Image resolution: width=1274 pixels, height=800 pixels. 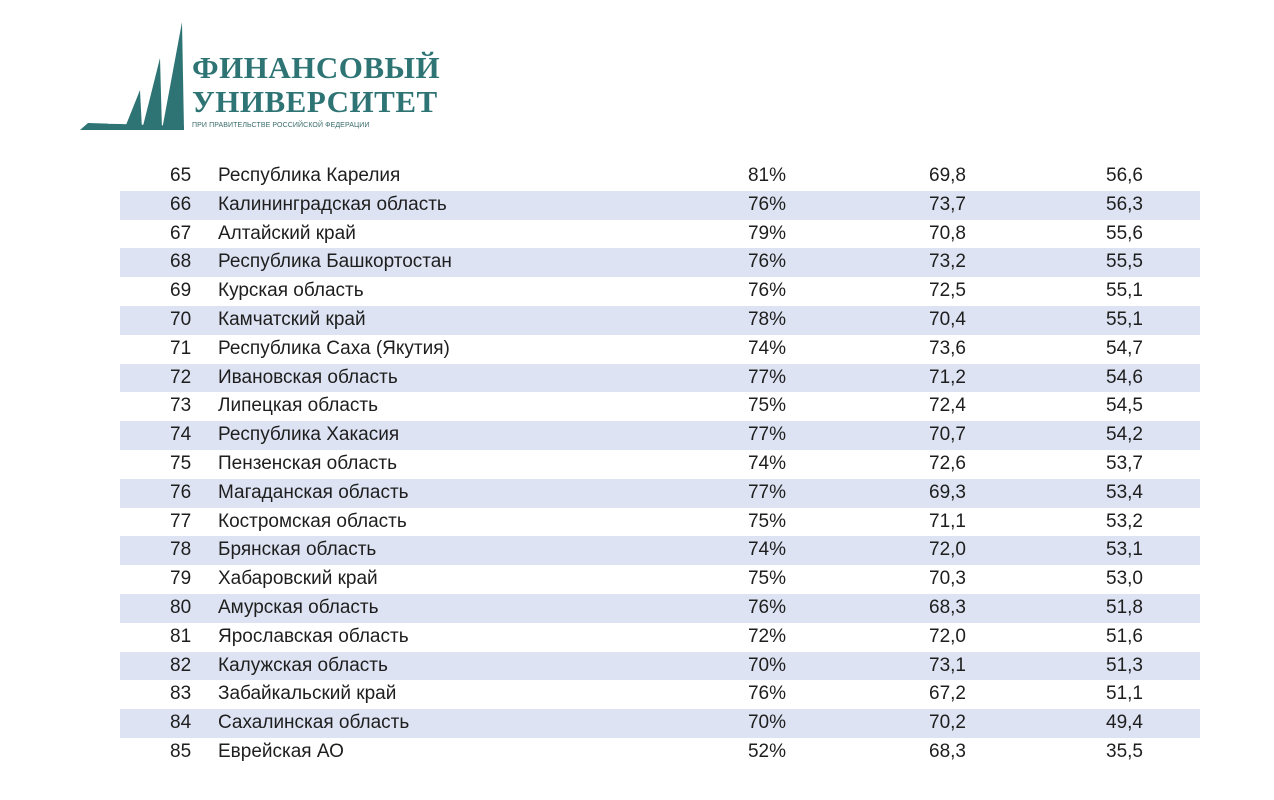 I want to click on rank-cell: 81, so click(x=181, y=636).